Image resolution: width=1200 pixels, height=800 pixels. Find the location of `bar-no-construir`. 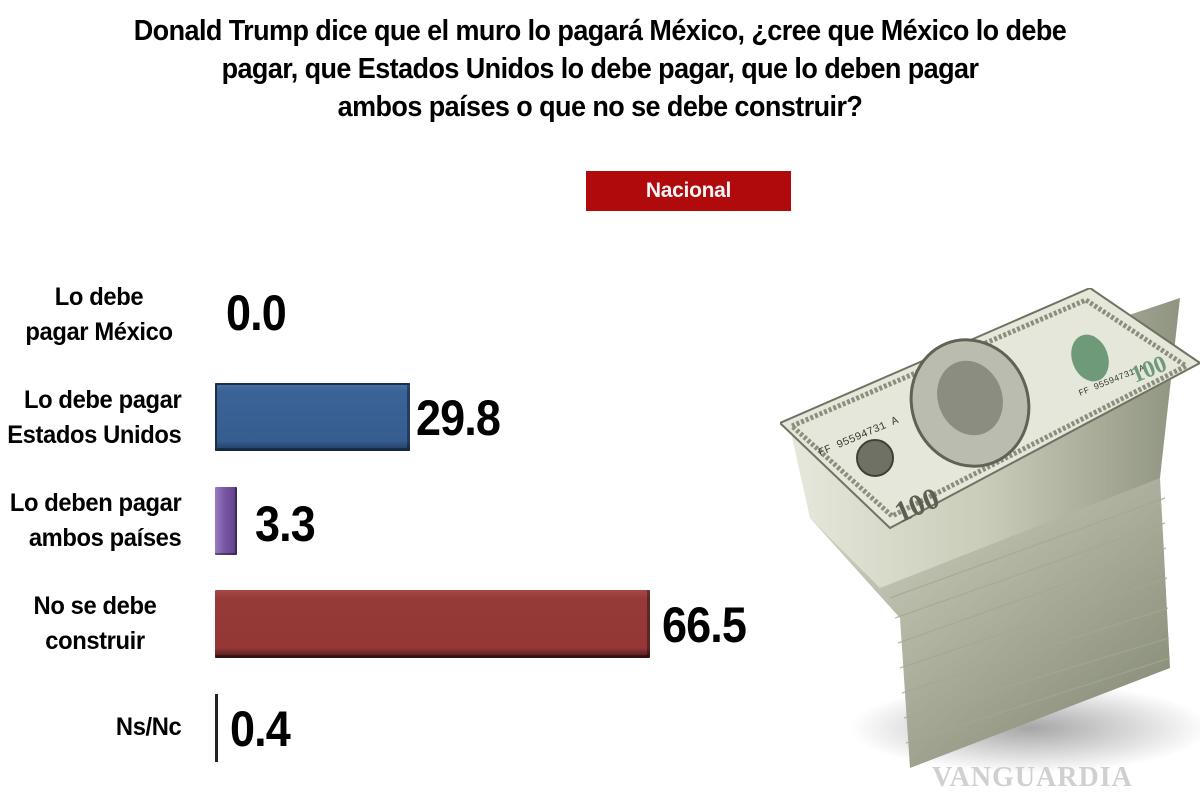

bar-no-construir is located at coordinates (432, 624).